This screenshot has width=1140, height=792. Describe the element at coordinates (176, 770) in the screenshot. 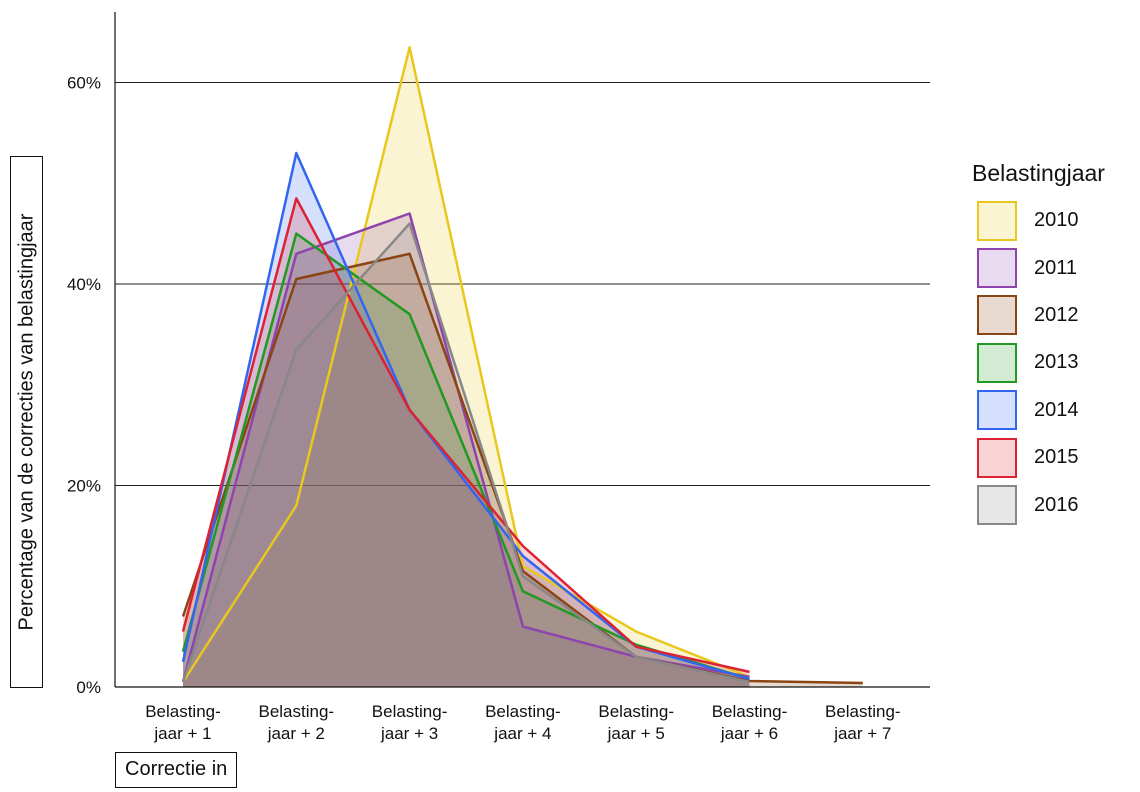

I see `x-axis-title: Correctie in` at that location.